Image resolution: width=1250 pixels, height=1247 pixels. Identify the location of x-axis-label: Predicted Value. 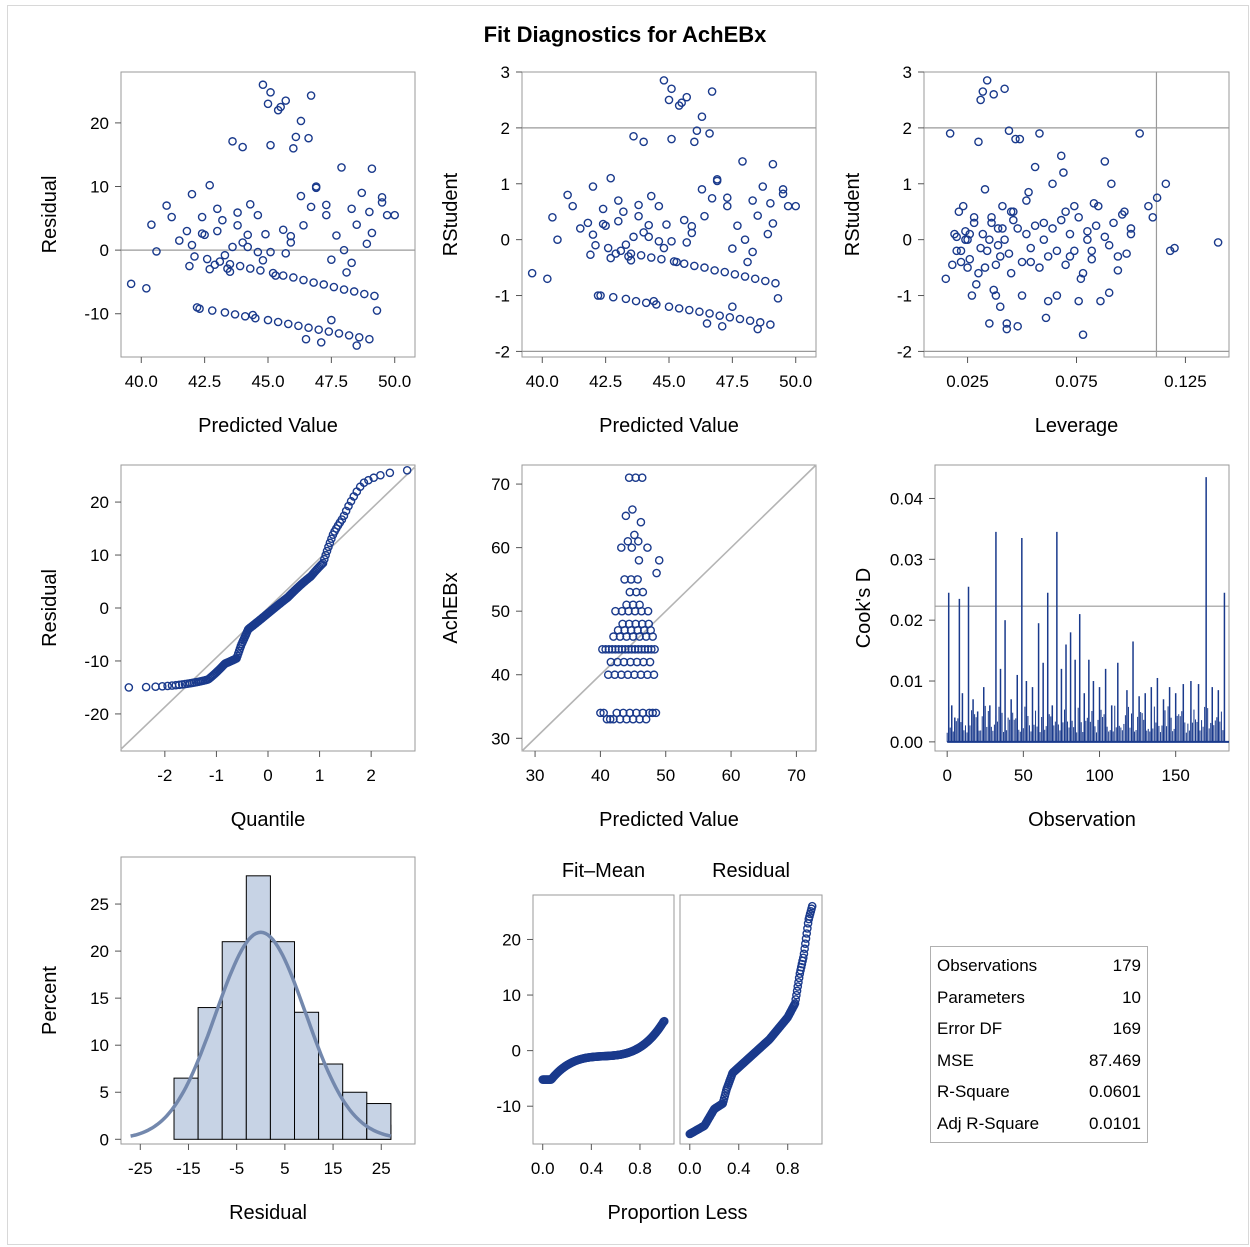
(669, 820).